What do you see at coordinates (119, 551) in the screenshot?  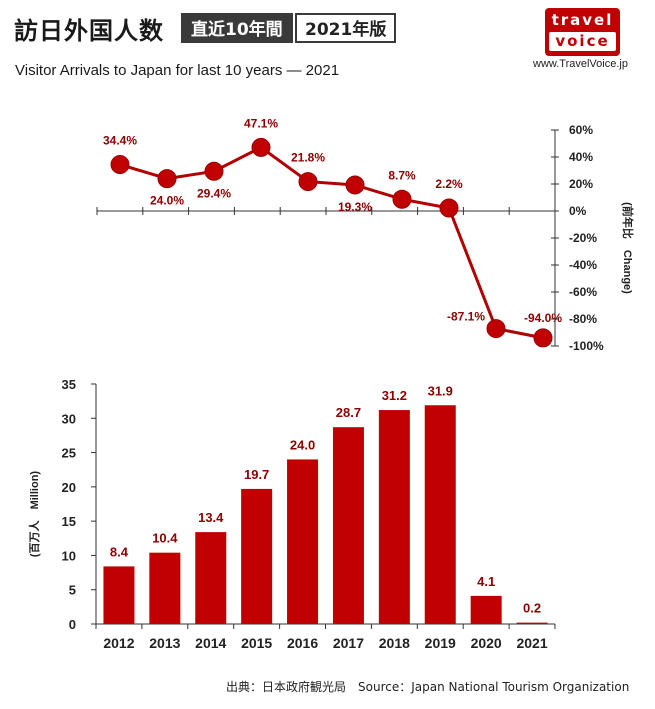 I see `bar-data-label: 8.4` at bounding box center [119, 551].